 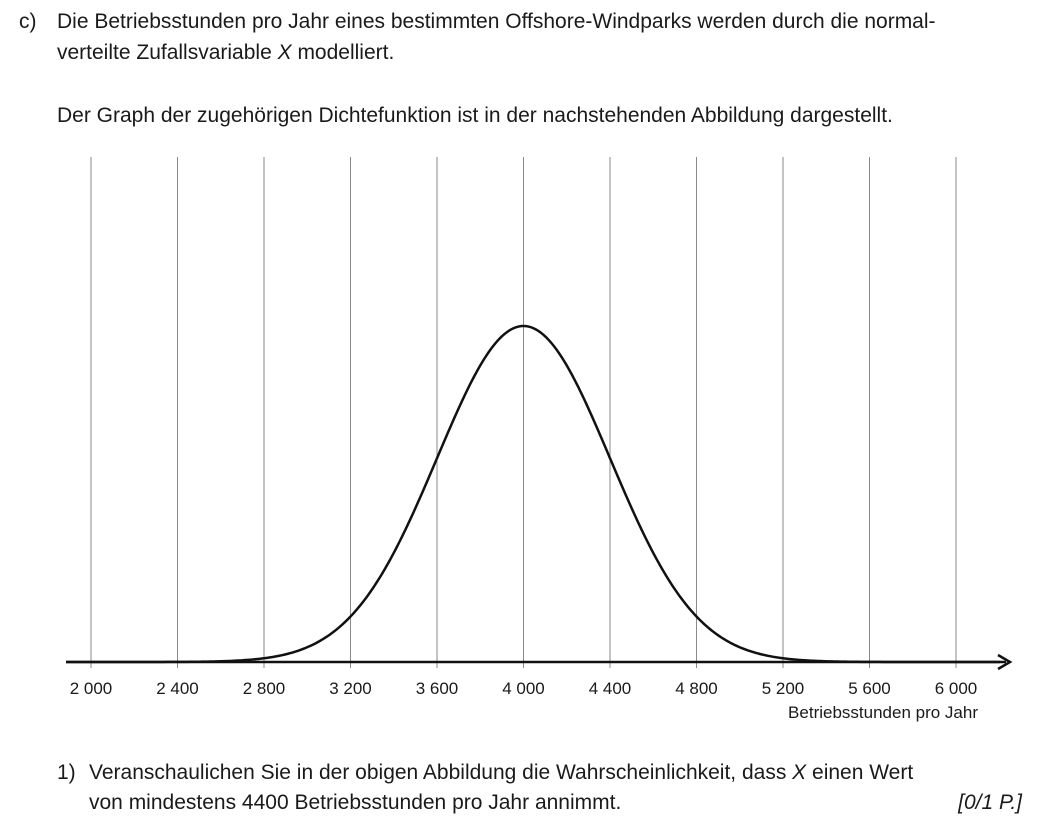 I want to click on question-line-1-end: einen Wert, so click(x=860, y=772).